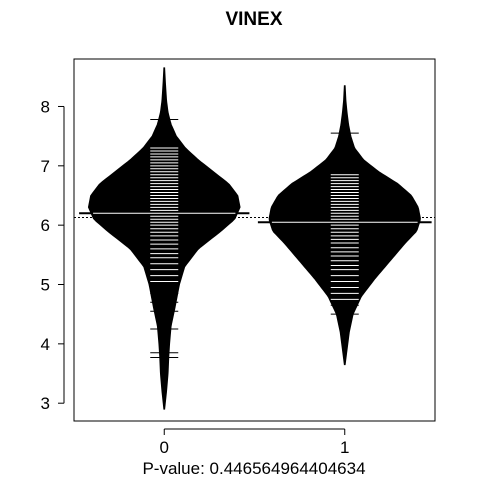  Describe the element at coordinates (164, 447) in the screenshot. I see `x-tick-label: 0` at that location.